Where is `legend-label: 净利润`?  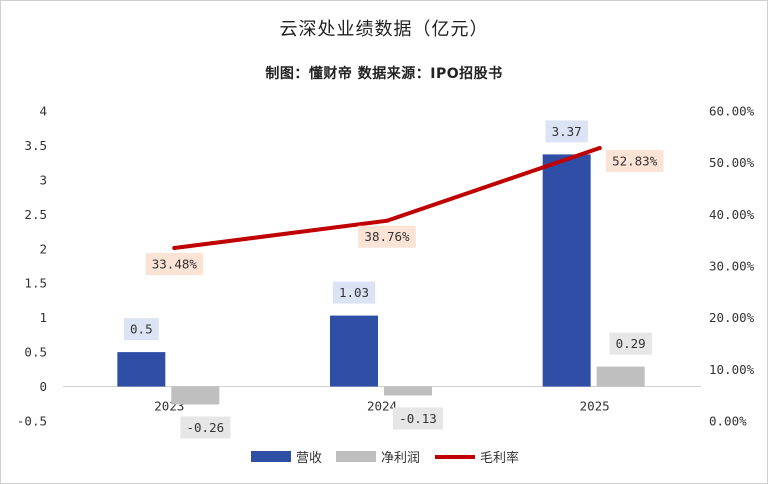
legend-label: 净利润 is located at coordinates (400, 458).